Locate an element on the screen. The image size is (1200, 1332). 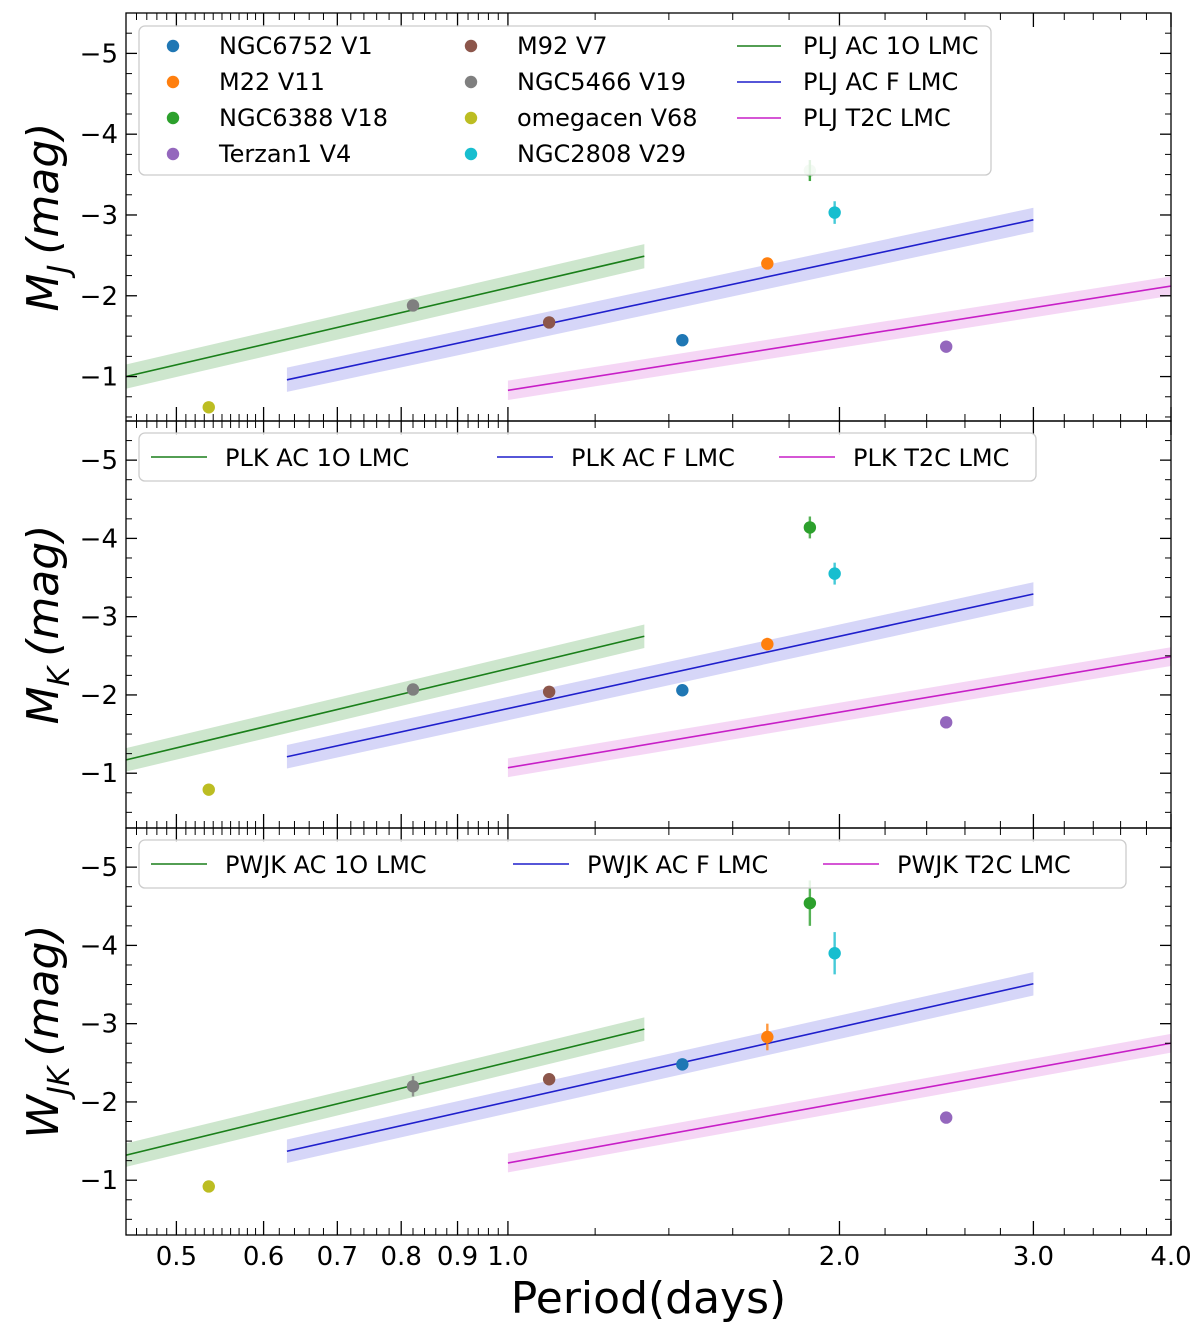
legend-label: NGC6752 V1 is located at coordinates (296, 46).